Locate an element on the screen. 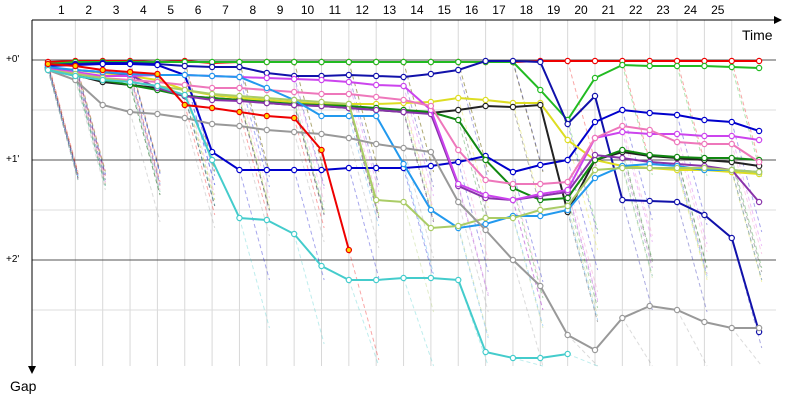 This screenshot has width=800, height=400. x-tick-label: 15 is located at coordinates (445, 10).